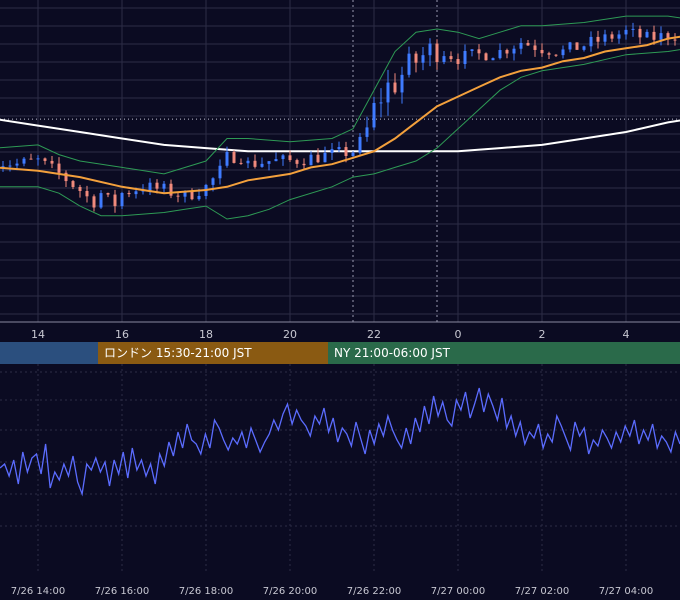 The height and width of the screenshot is (600, 680). What do you see at coordinates (206, 334) in the screenshot?
I see `price-x-tick-label: 18` at bounding box center [206, 334].